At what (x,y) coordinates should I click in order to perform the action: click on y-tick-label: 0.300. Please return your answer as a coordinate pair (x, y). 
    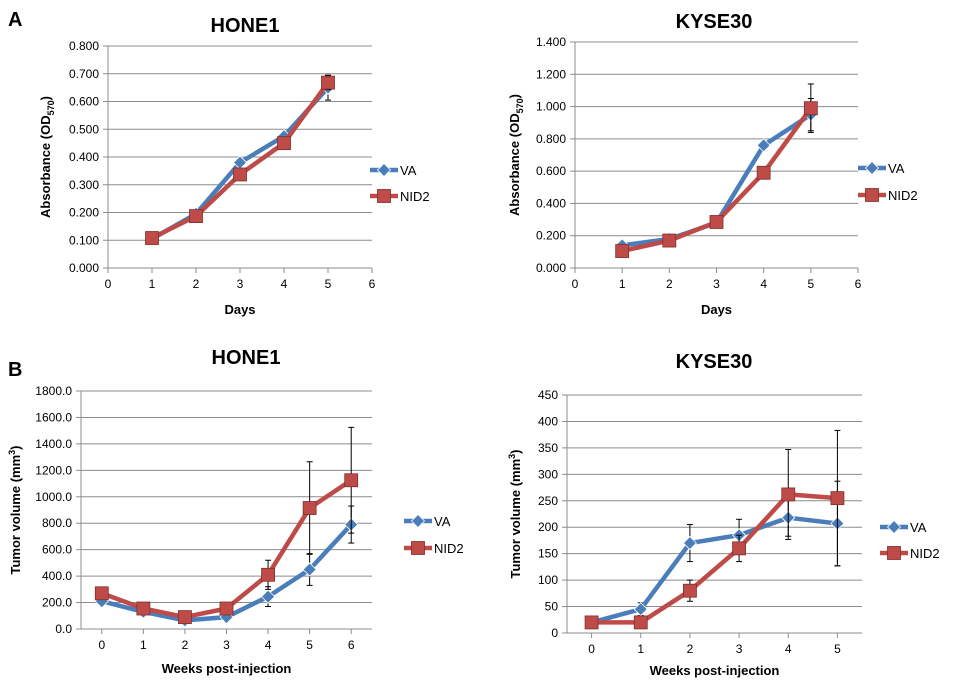
    Looking at the image, I should click on (84, 185).